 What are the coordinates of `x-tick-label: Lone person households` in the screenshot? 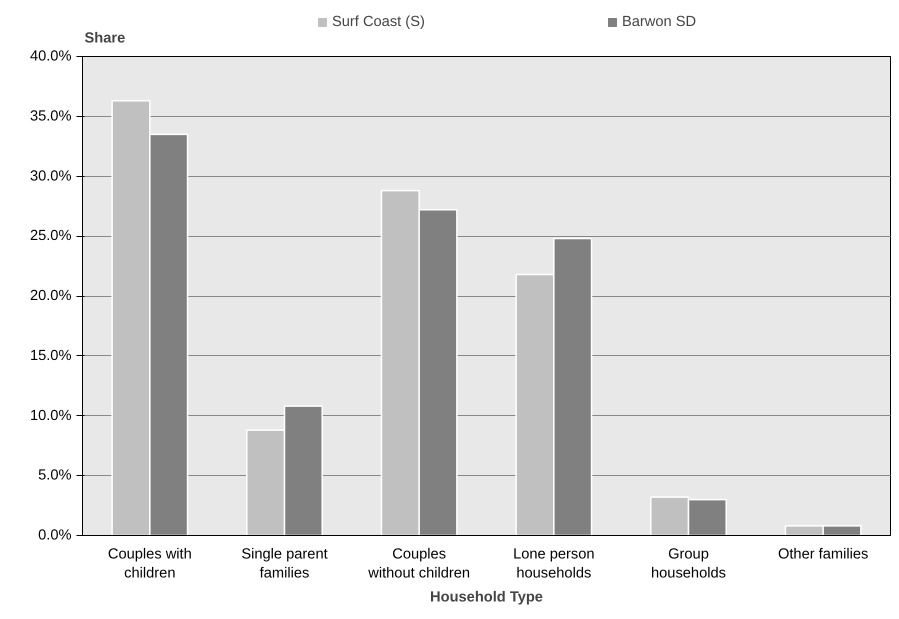 It's located at (554, 564).